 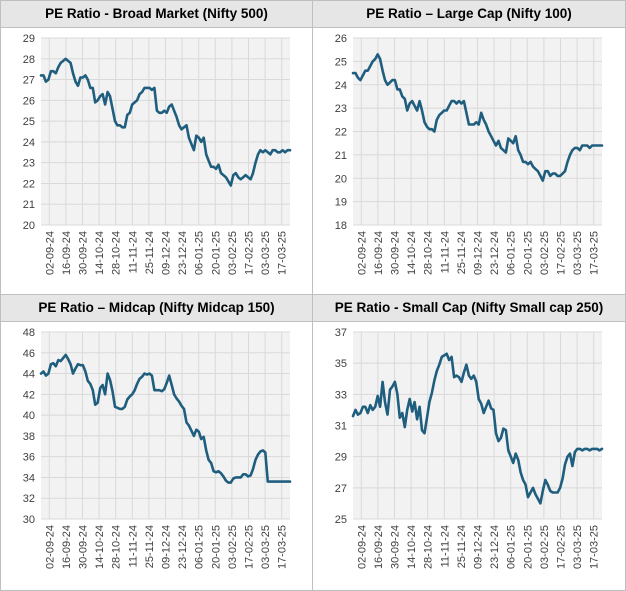 I want to click on y-tick-label: 18, so click(x=341, y=226).